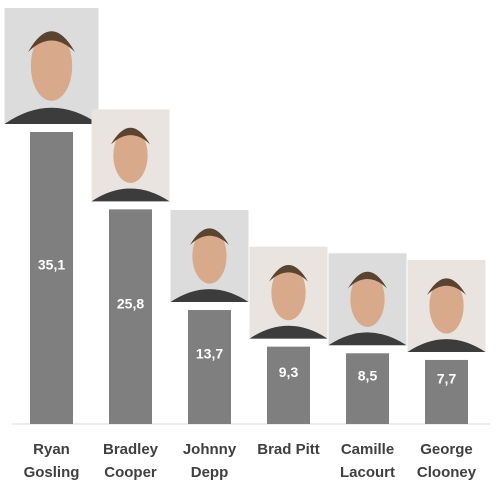  I want to click on value-label: 25,8, so click(130, 303).